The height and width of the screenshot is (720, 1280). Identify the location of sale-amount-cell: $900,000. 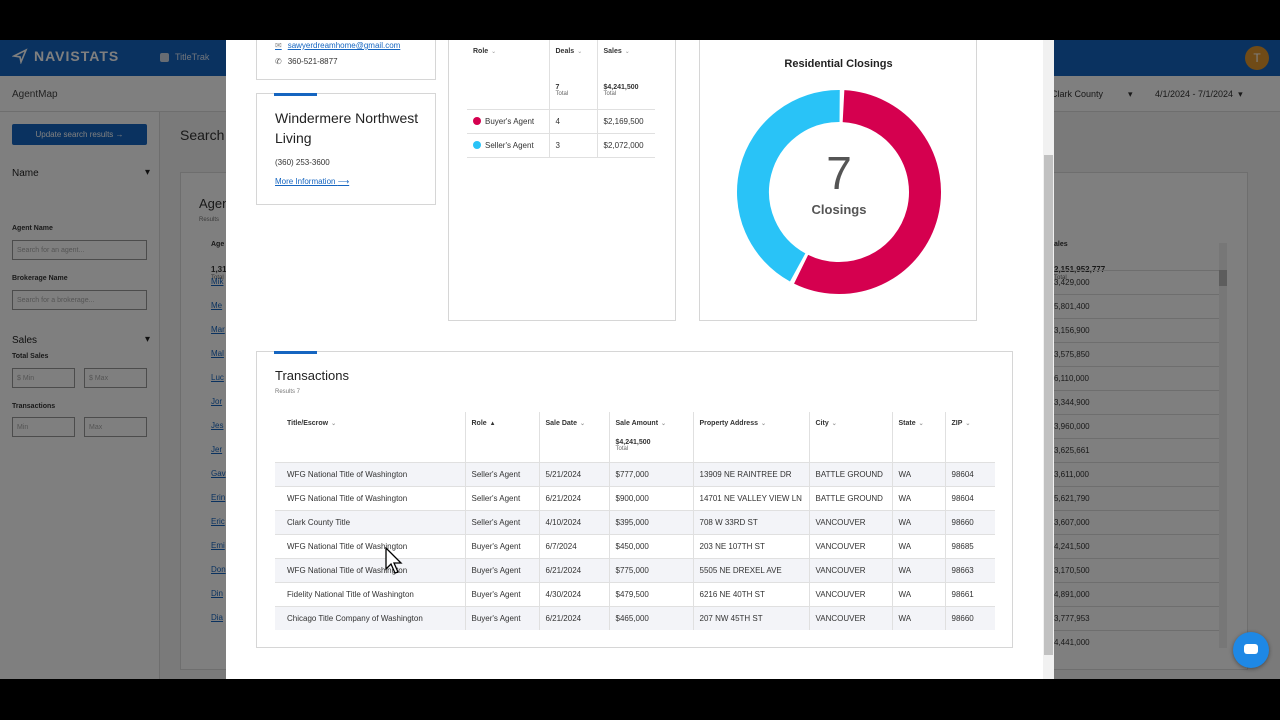
(650, 497).